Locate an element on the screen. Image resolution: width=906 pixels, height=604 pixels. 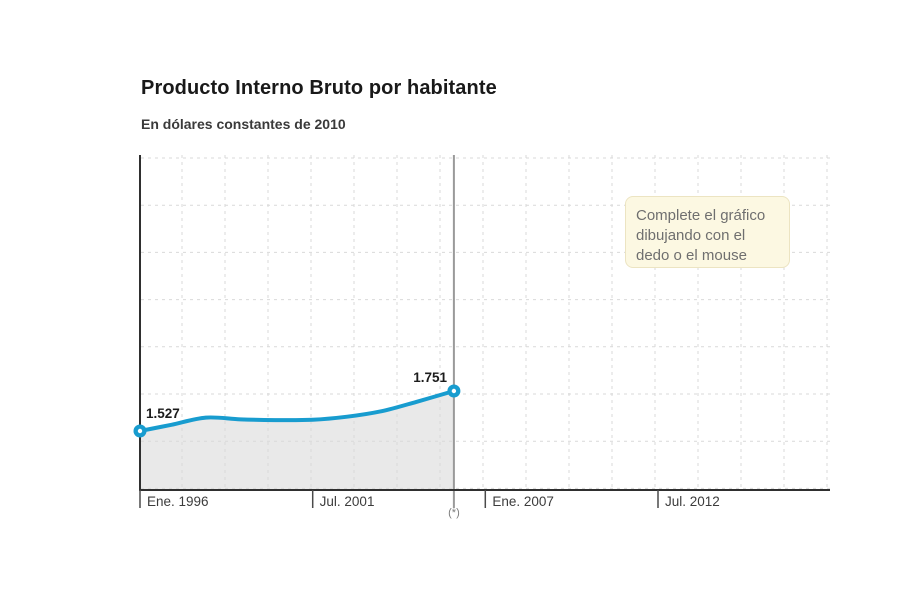
gdp-line is located at coordinates (297, 411).